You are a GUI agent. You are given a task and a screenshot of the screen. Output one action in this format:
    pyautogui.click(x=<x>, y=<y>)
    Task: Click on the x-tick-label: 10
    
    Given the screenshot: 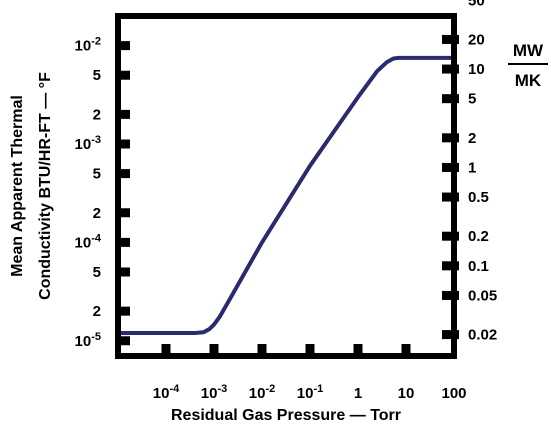 What is the action you would take?
    pyautogui.click(x=406, y=393)
    